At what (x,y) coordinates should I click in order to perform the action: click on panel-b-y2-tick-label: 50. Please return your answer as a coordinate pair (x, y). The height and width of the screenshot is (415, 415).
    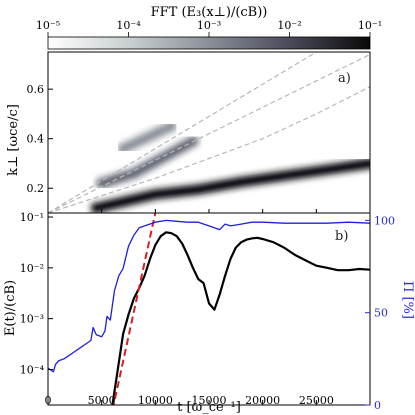
    Looking at the image, I should click on (381, 313).